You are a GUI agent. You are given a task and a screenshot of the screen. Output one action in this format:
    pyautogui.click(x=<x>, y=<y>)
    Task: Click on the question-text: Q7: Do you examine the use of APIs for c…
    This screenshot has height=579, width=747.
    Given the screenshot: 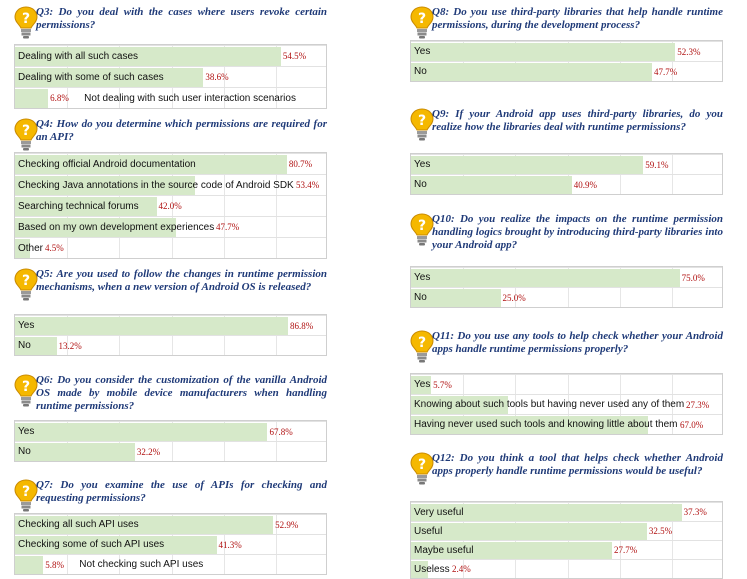 What is the action you would take?
    pyautogui.click(x=181, y=491)
    